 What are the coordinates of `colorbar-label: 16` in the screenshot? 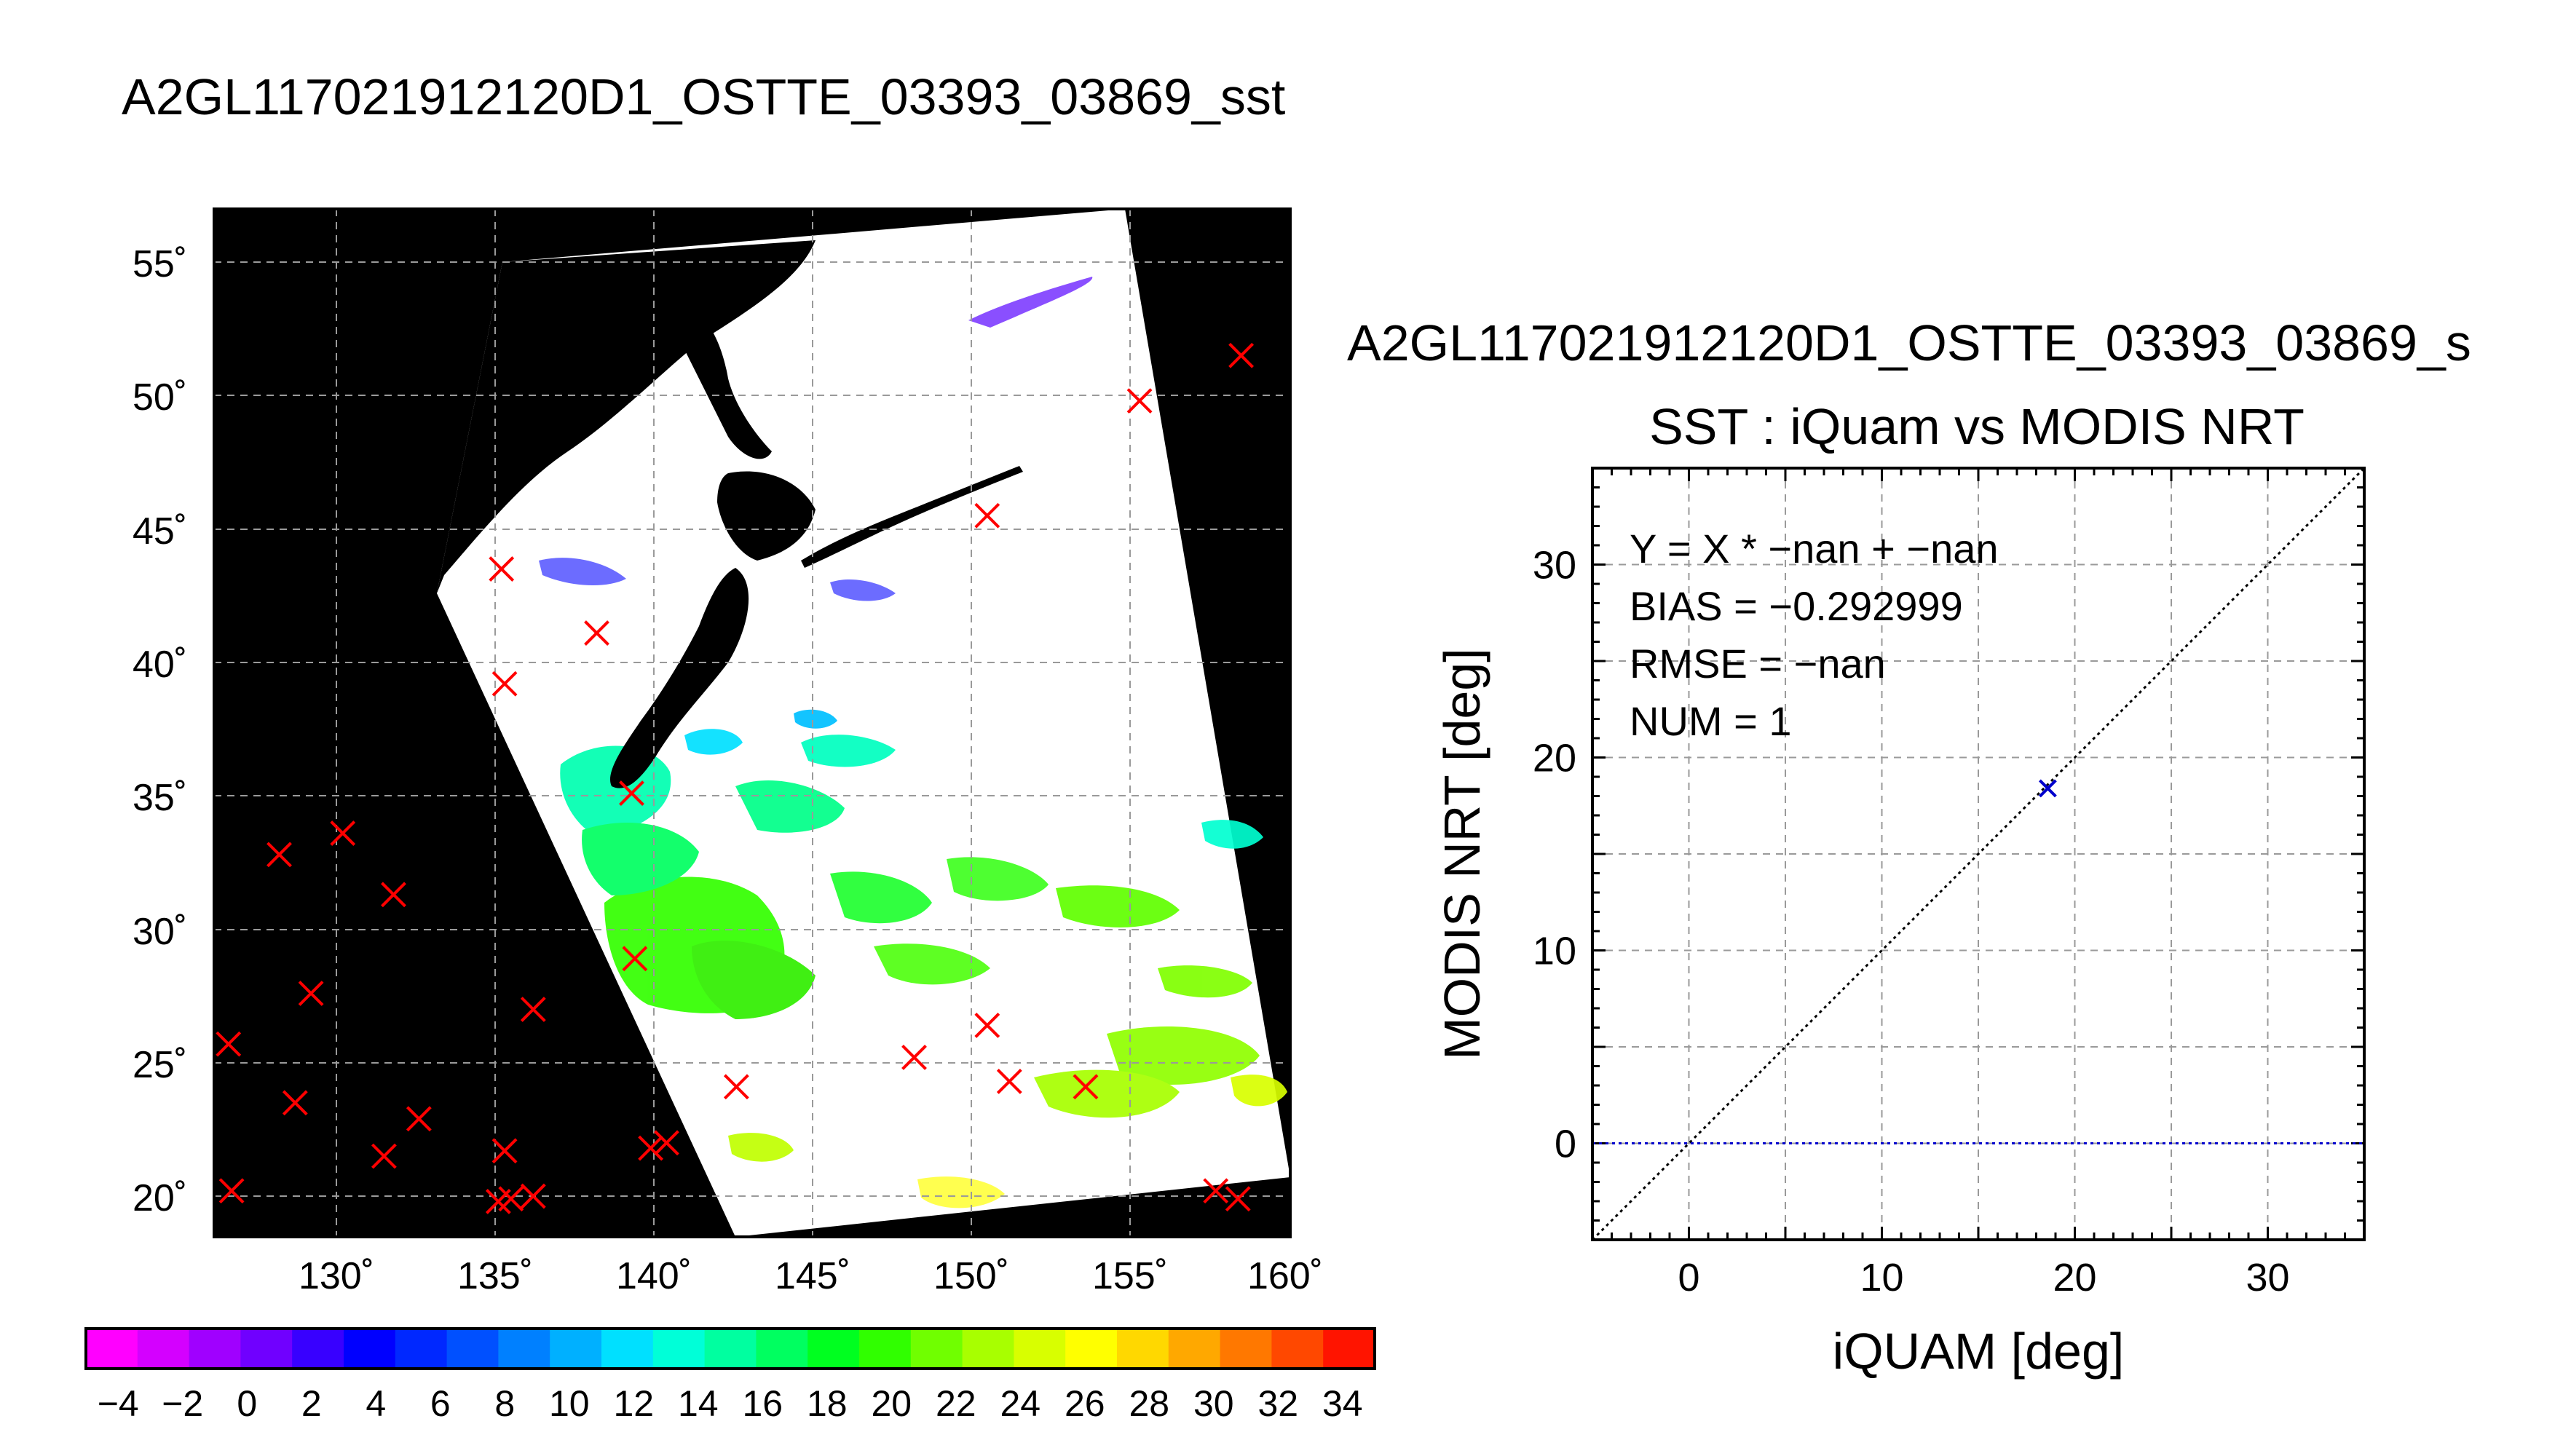 It's located at (762, 1403).